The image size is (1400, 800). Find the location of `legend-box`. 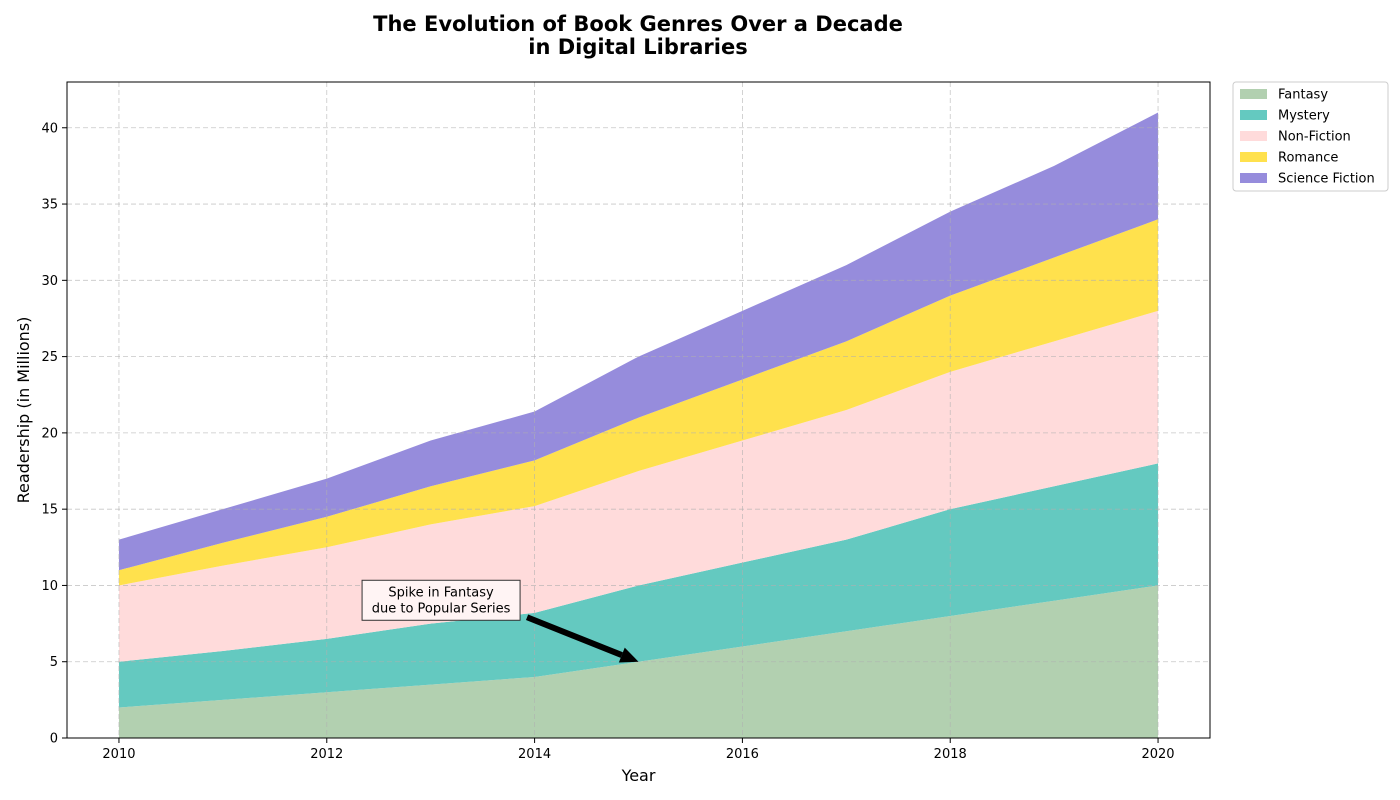

legend-box is located at coordinates (1310, 136).